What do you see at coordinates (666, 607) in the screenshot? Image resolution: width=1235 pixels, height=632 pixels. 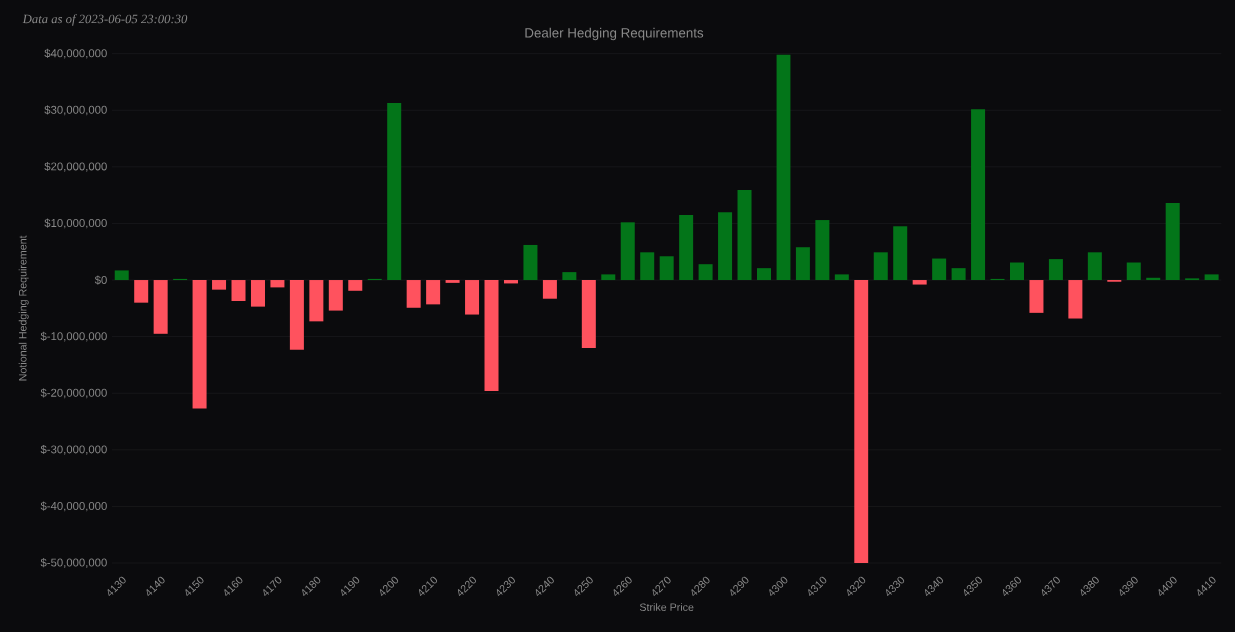 I see `x-axis-title: Strike Price` at bounding box center [666, 607].